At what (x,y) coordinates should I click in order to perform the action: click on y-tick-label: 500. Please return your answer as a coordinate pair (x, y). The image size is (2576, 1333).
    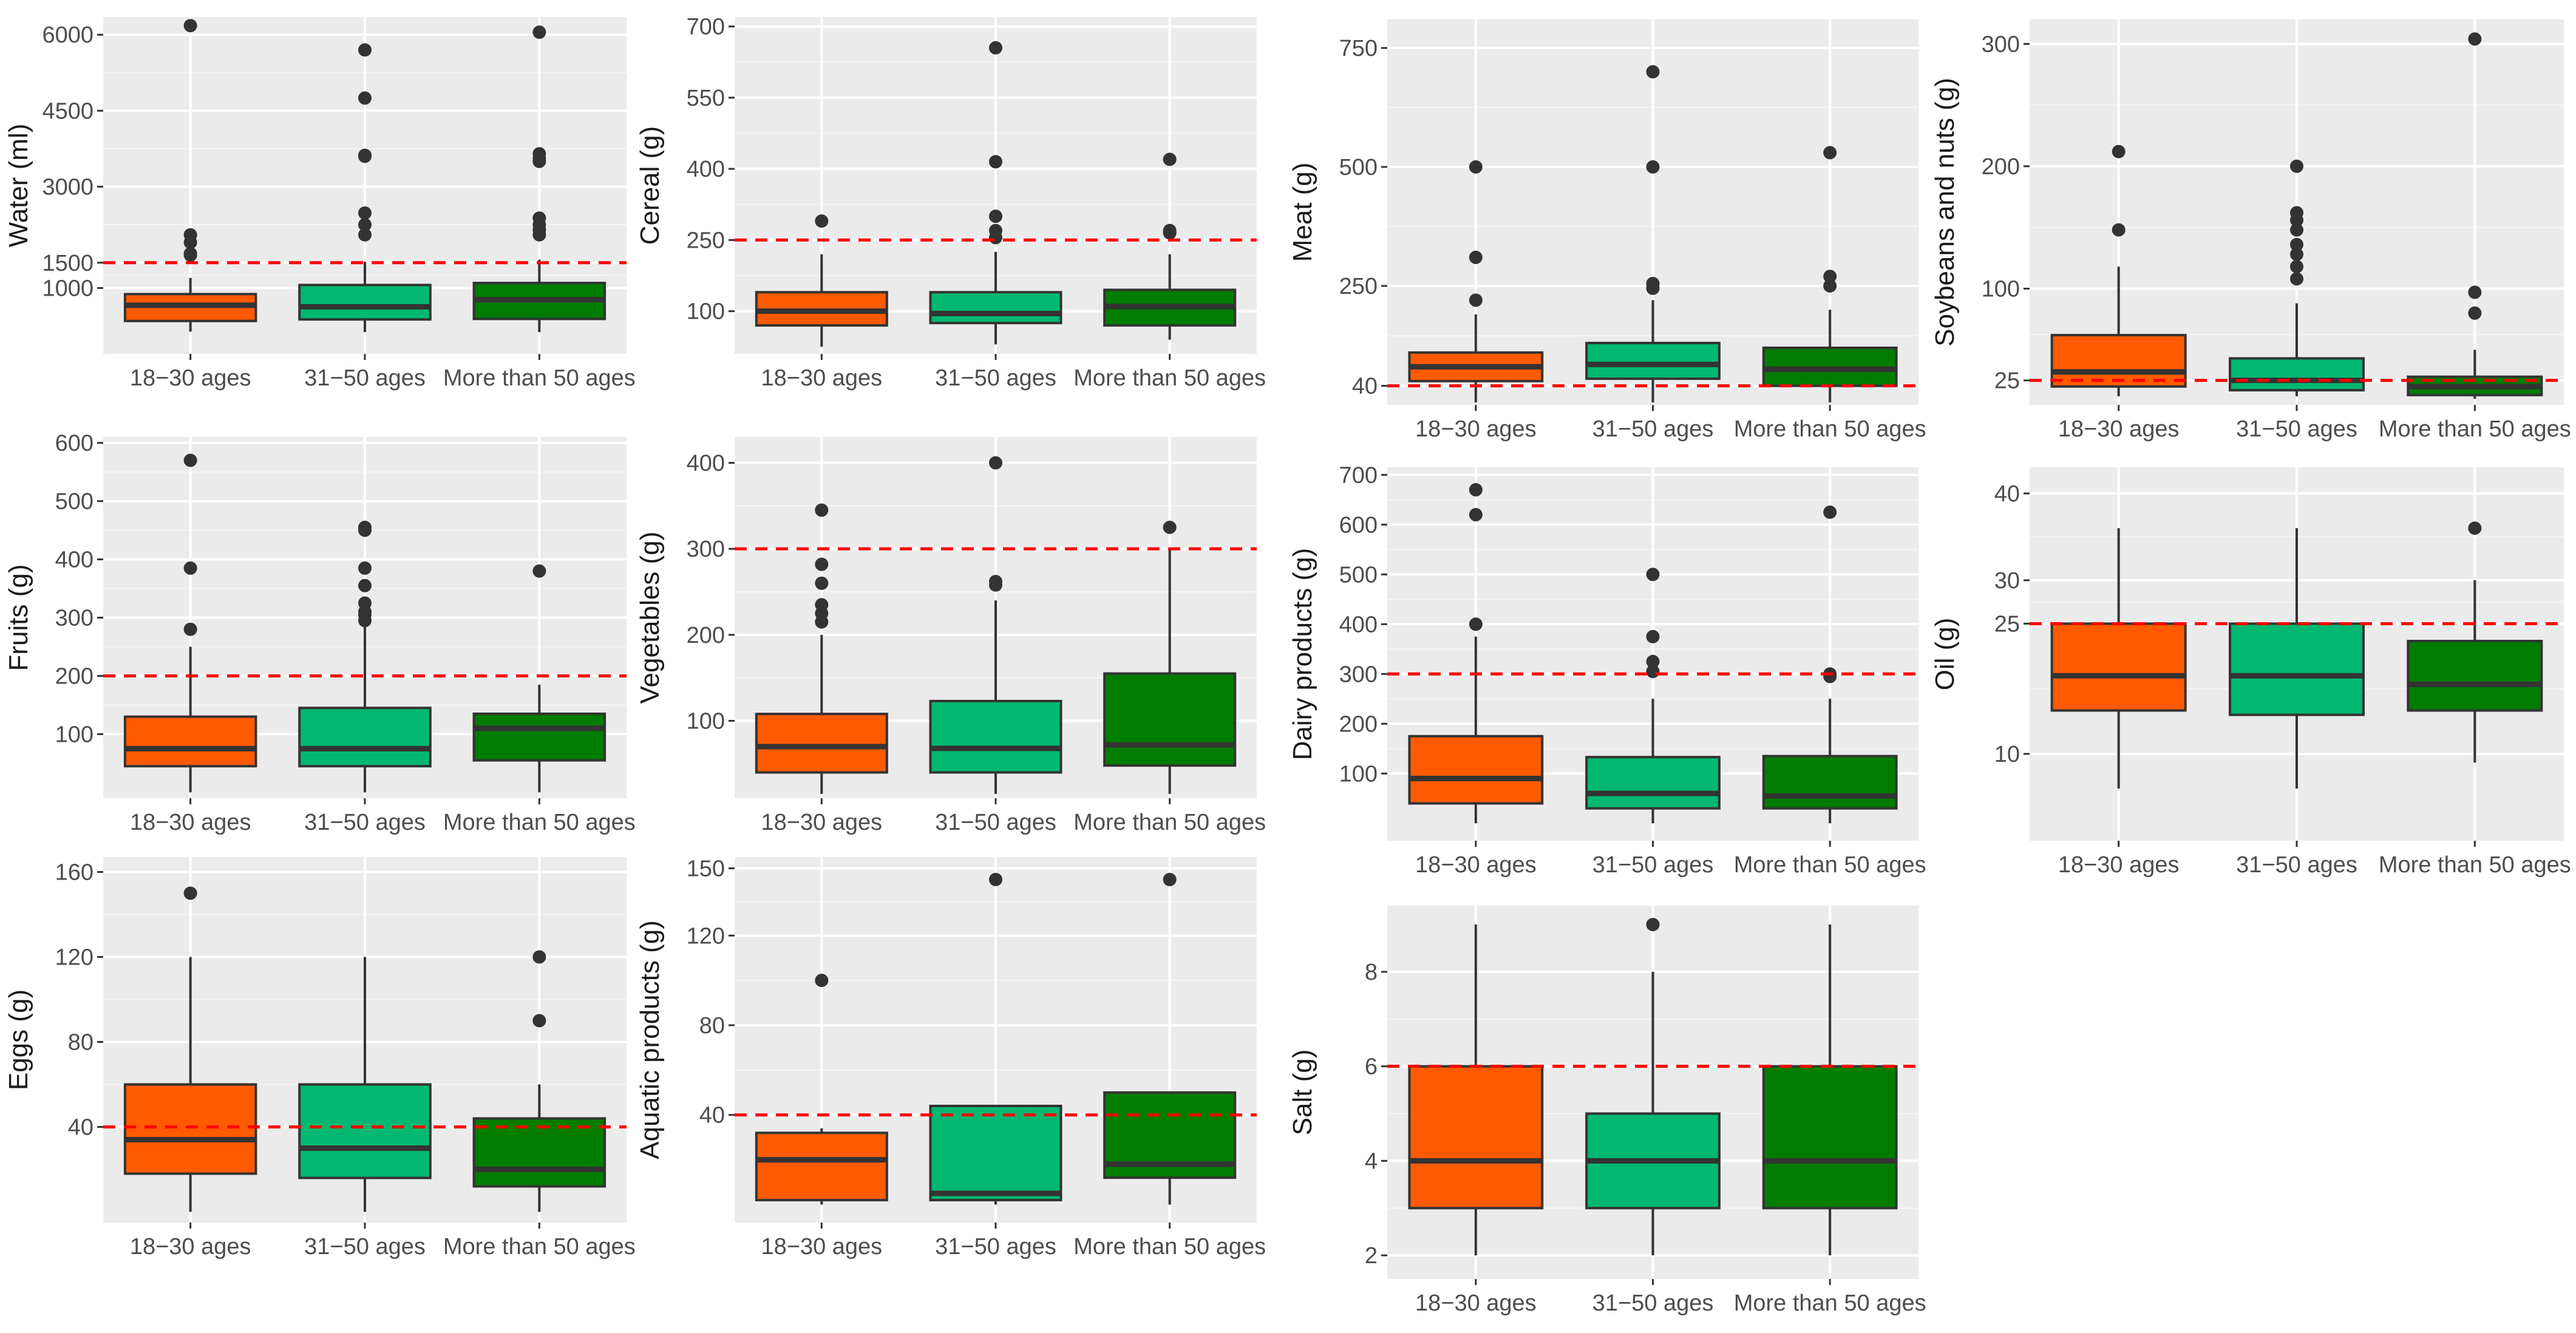
    Looking at the image, I should click on (1358, 575).